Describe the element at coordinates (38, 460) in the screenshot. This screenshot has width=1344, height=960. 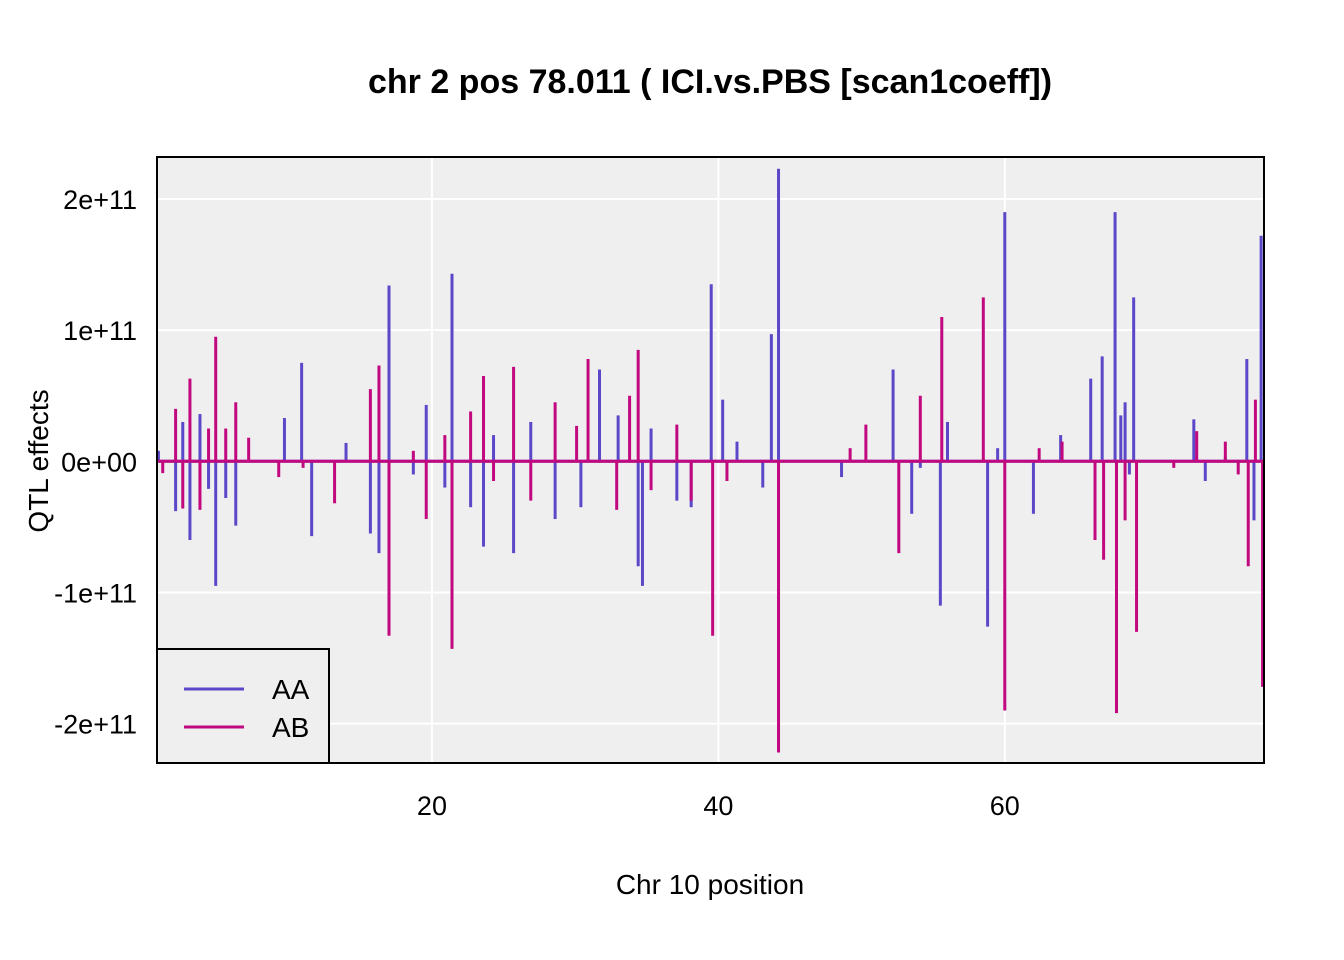
I see `y-axis-label: QTL effects` at that location.